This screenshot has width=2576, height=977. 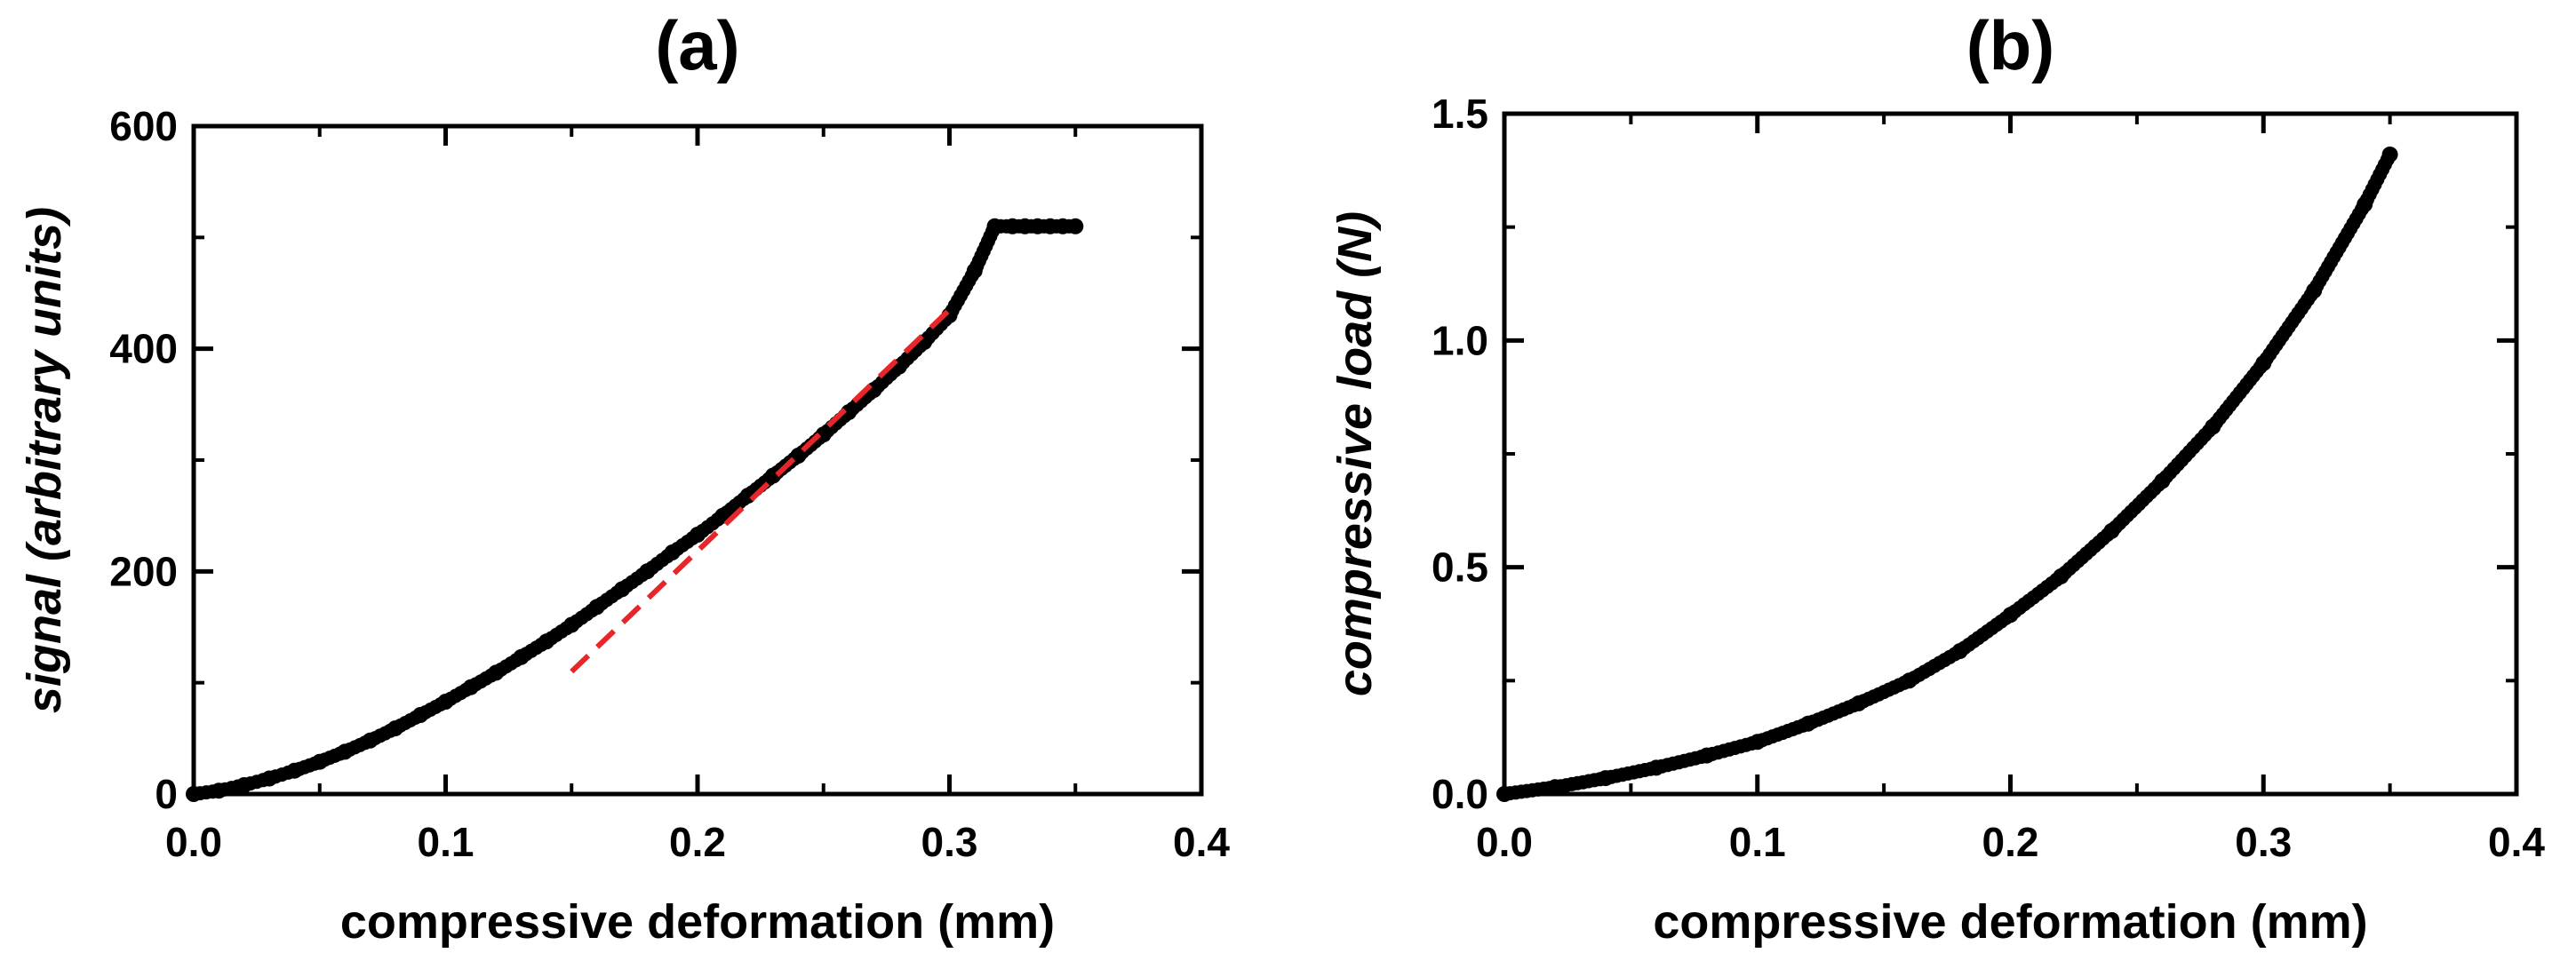 What do you see at coordinates (2010, 922) in the screenshot?
I see `panel-b-x-axis-label: compressive deformation (mm)` at bounding box center [2010, 922].